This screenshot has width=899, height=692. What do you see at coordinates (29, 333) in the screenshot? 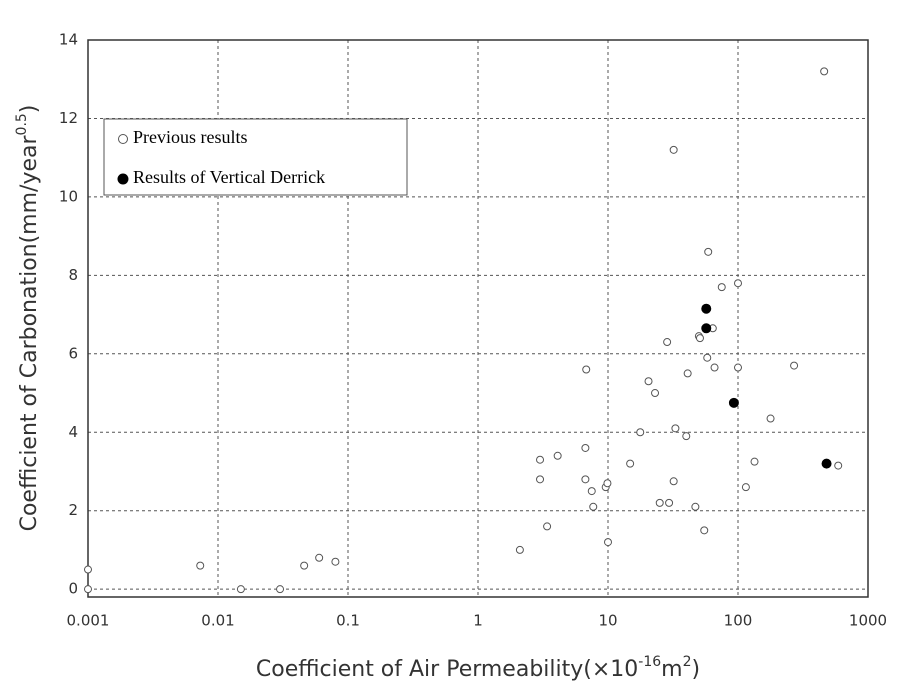
I see `label-part: Coefficient of Carbonation(mm/year` at bounding box center [29, 333].